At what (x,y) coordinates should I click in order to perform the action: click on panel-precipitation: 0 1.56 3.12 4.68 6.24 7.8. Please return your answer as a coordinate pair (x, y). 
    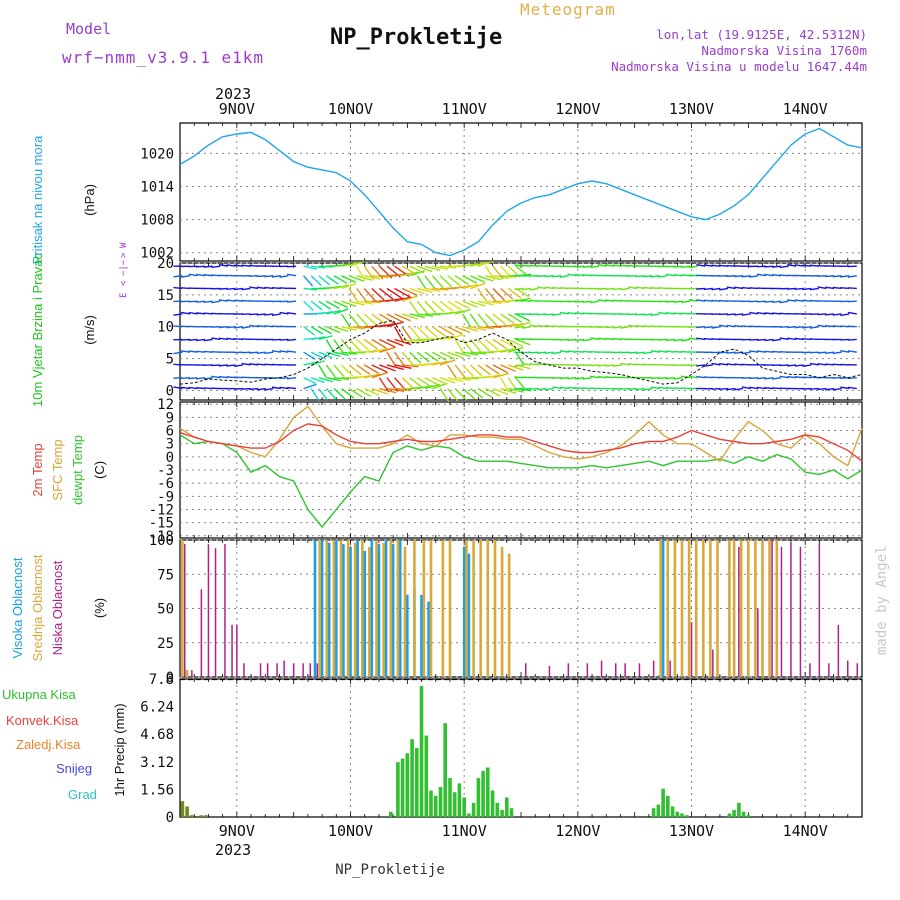
    Looking at the image, I should click on (501, 749).